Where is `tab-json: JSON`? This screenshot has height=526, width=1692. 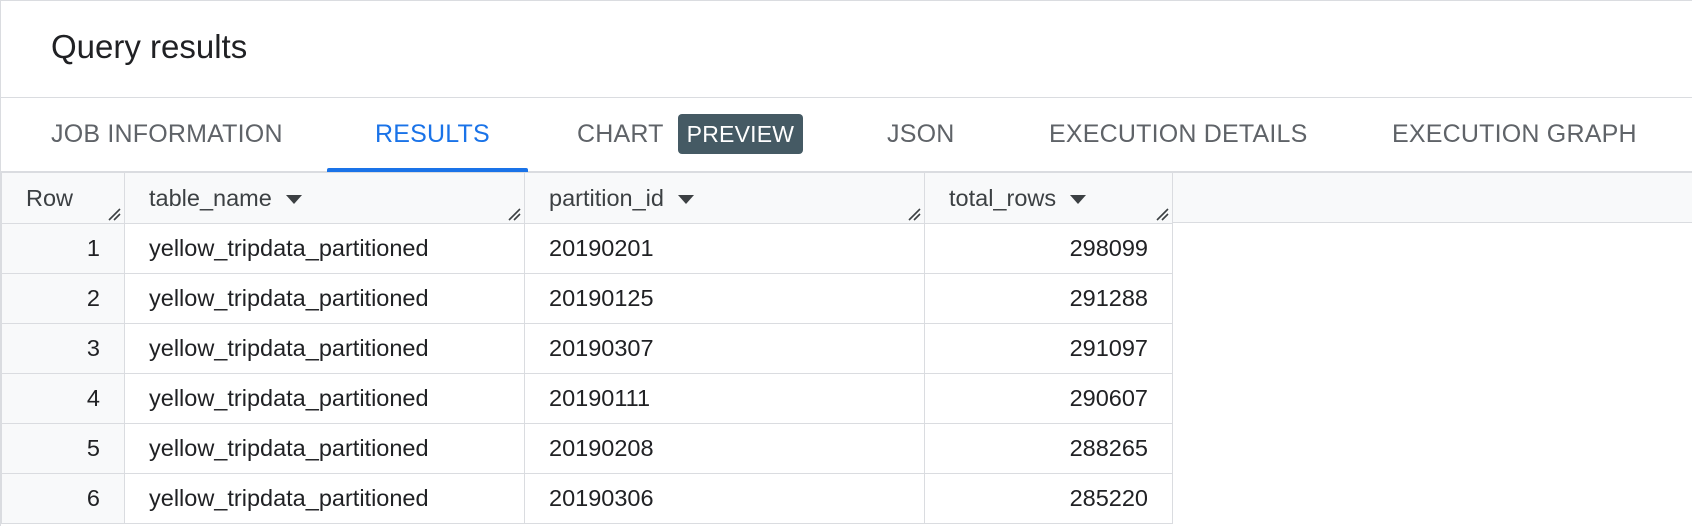 tab-json: JSON is located at coordinates (920, 134).